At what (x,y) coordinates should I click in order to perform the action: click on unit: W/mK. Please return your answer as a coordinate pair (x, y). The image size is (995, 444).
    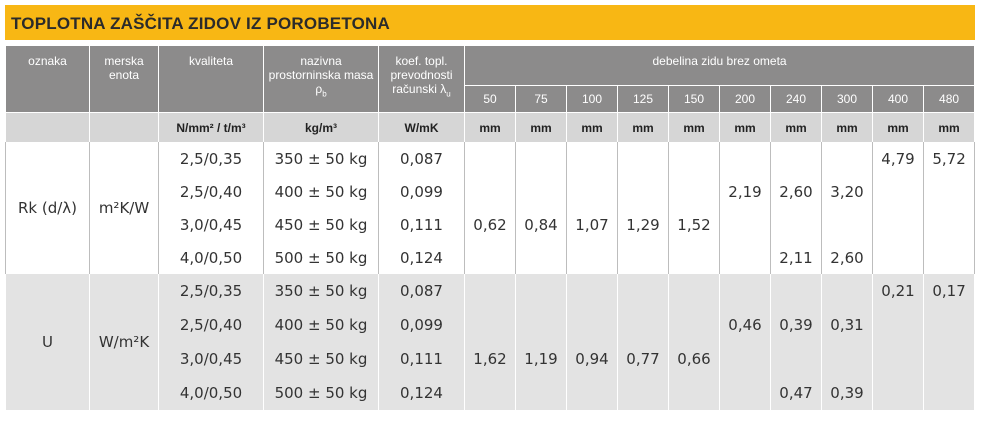
    Looking at the image, I should click on (421, 127).